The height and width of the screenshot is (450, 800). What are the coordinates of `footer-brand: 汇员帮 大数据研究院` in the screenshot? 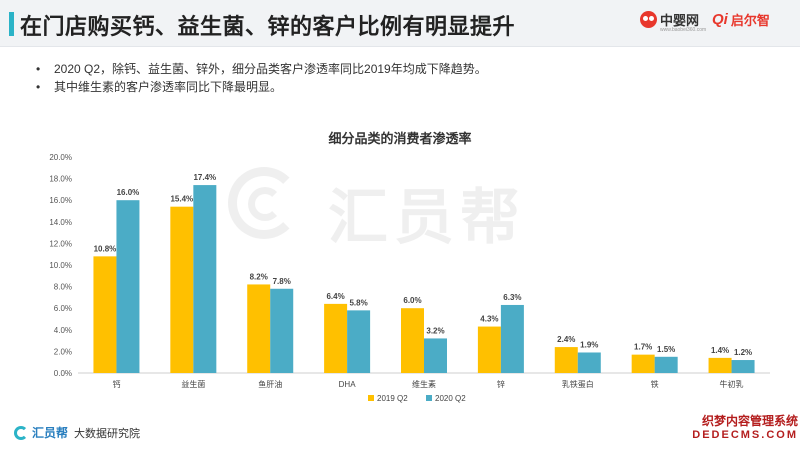 It's located at (77, 432).